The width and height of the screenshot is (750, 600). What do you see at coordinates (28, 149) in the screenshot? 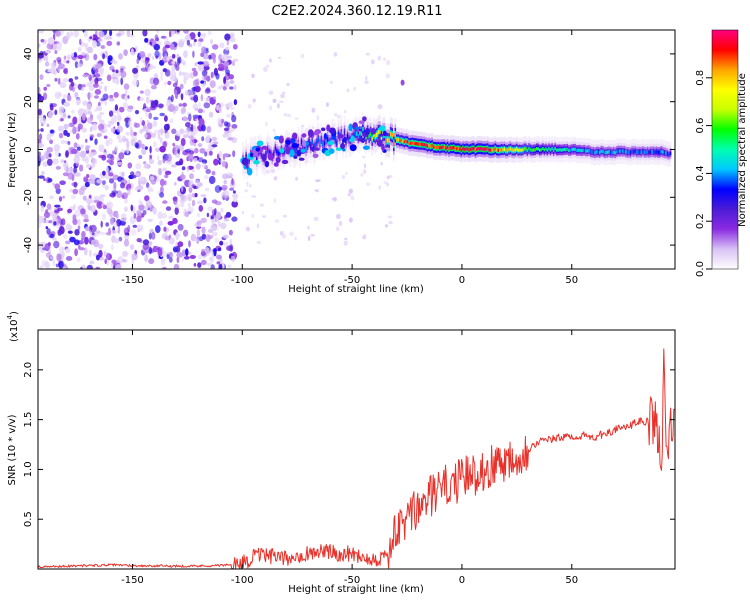
I see `y-tick-label: 0` at bounding box center [28, 149].